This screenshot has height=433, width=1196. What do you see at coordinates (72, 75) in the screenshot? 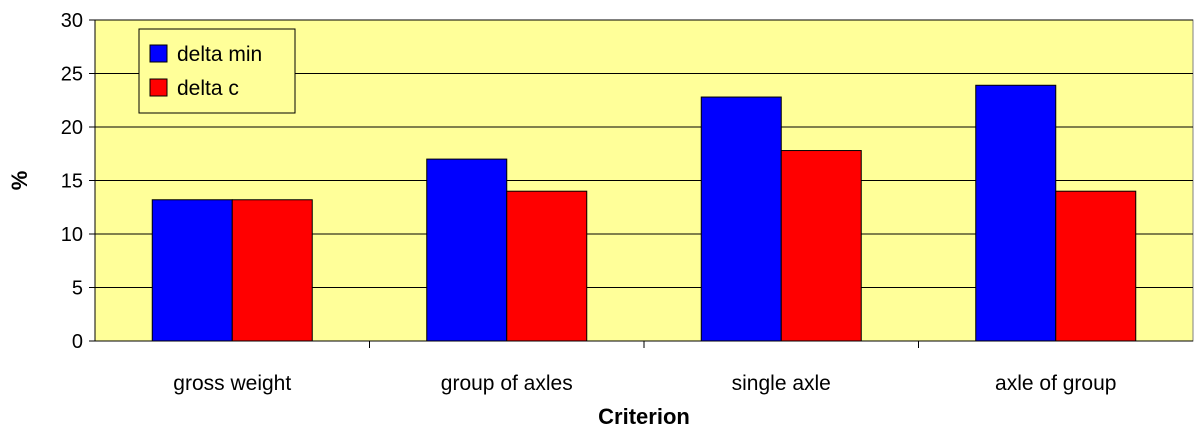
I see `y-tick-label: 25` at bounding box center [72, 75].